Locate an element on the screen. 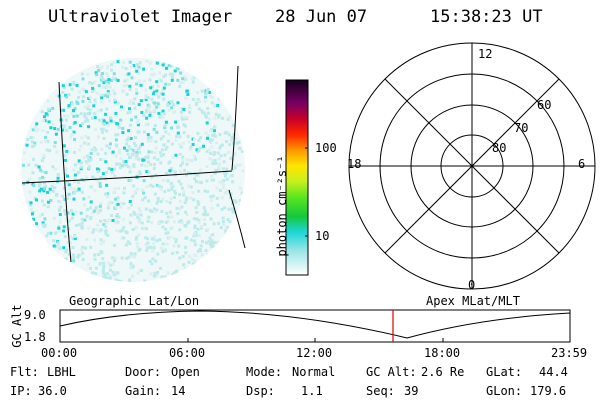 The width and height of the screenshot is (600, 400). colorbar-tick-100: 100 is located at coordinates (326, 148).